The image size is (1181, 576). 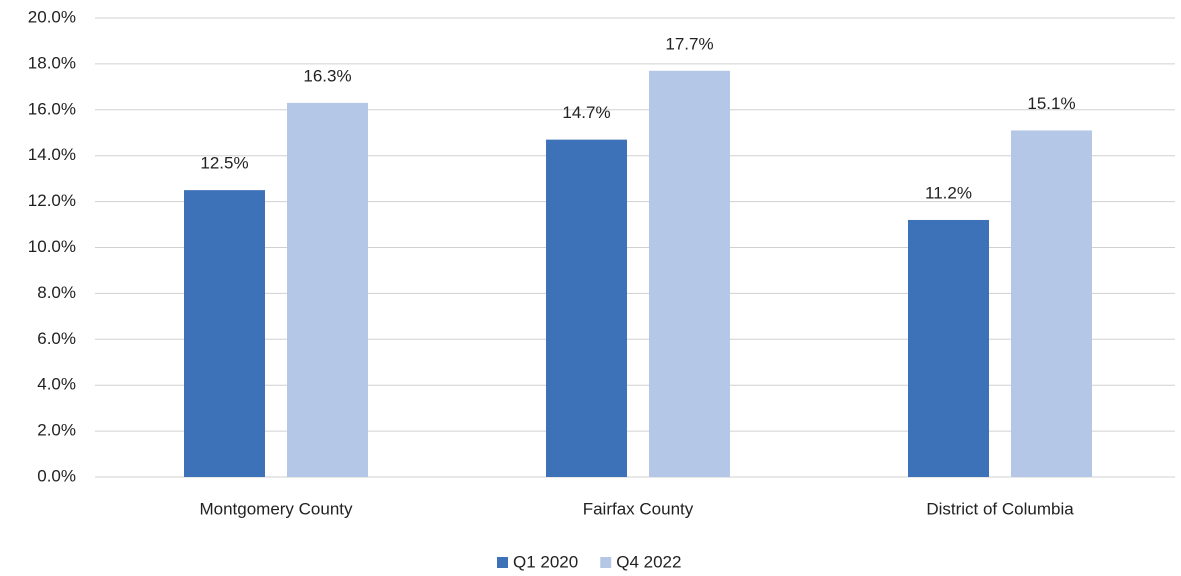 What do you see at coordinates (56, 292) in the screenshot?
I see `y-tick-label: 8.0%` at bounding box center [56, 292].